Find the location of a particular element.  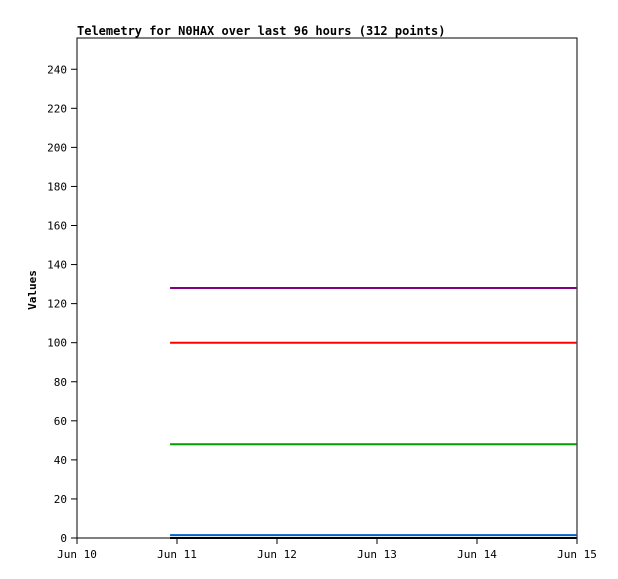

y-tick-label: 100 is located at coordinates (57, 343).